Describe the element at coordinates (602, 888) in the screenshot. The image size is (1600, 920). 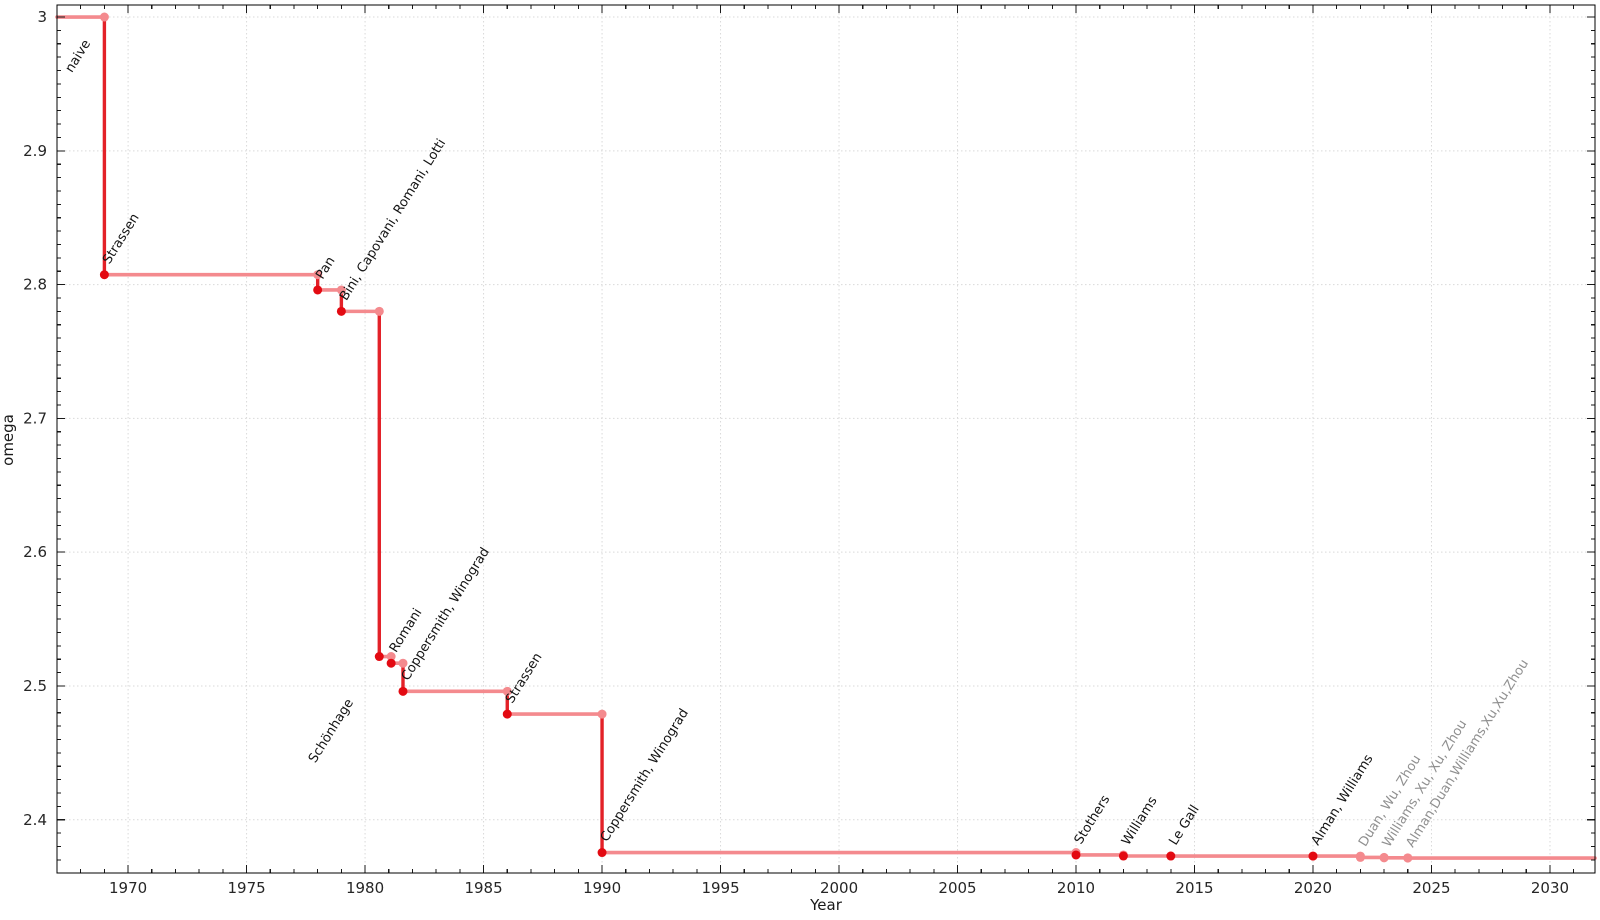
I see `x-tick-label-1990: 1990` at that location.